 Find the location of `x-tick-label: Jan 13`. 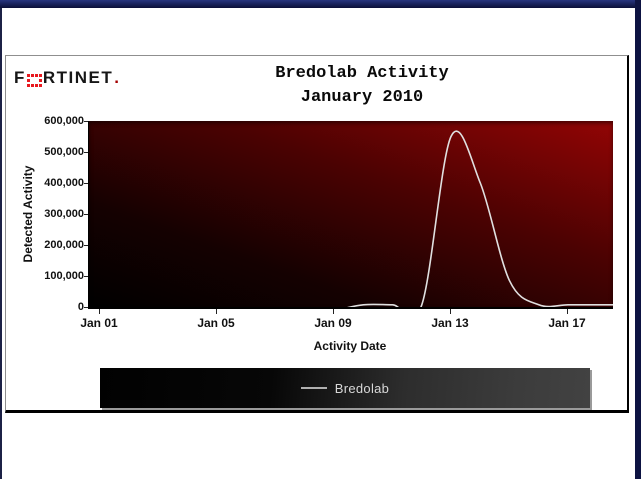

x-tick-label: Jan 13 is located at coordinates (450, 323).